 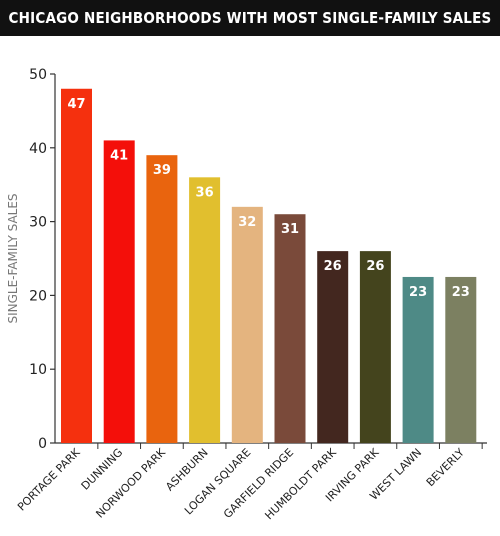 What do you see at coordinates (162, 170) in the screenshot?
I see `data-label: 39` at bounding box center [162, 170].